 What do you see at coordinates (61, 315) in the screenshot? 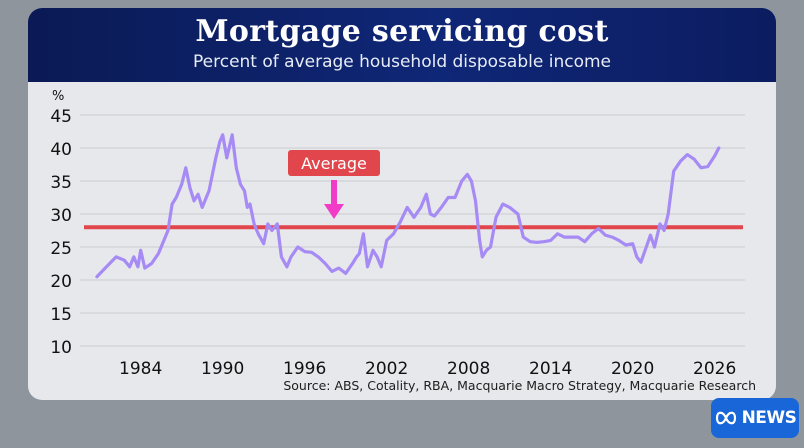
I see `y-tick-label: 15` at bounding box center [61, 315].